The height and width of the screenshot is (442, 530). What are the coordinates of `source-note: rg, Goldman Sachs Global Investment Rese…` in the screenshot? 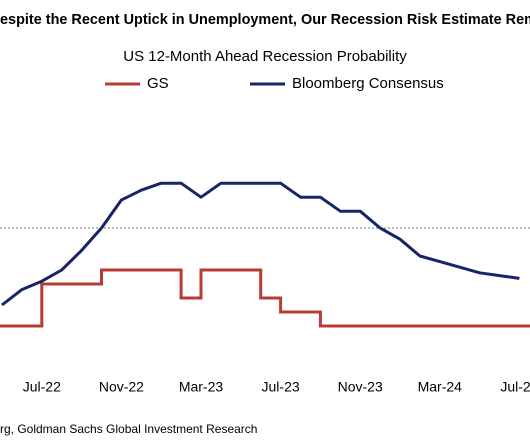 It's located at (128, 429).